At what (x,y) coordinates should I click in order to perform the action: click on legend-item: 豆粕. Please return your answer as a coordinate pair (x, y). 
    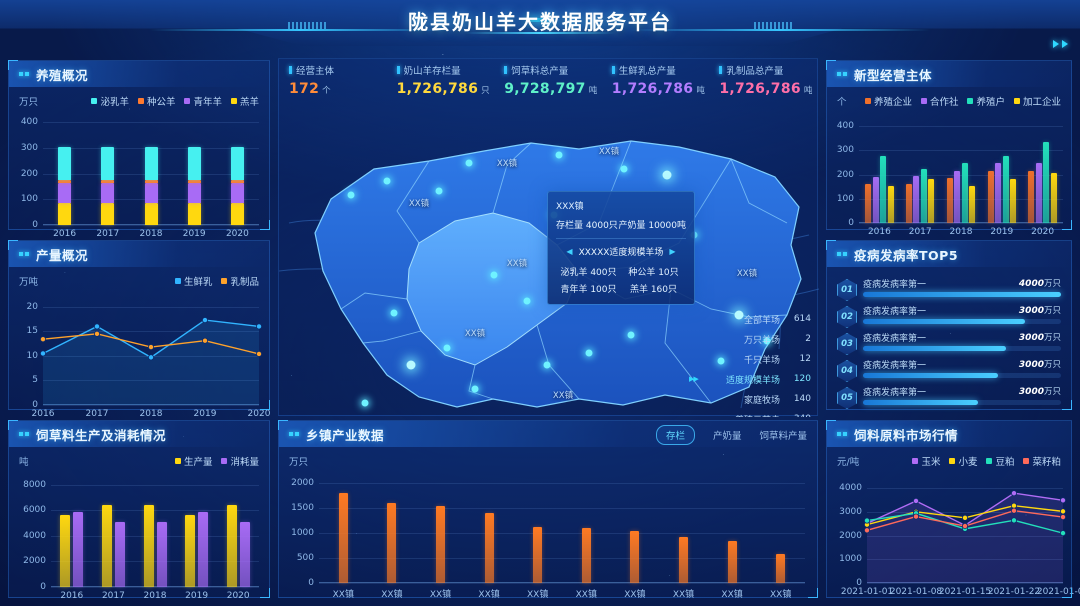
    Looking at the image, I should click on (1000, 461).